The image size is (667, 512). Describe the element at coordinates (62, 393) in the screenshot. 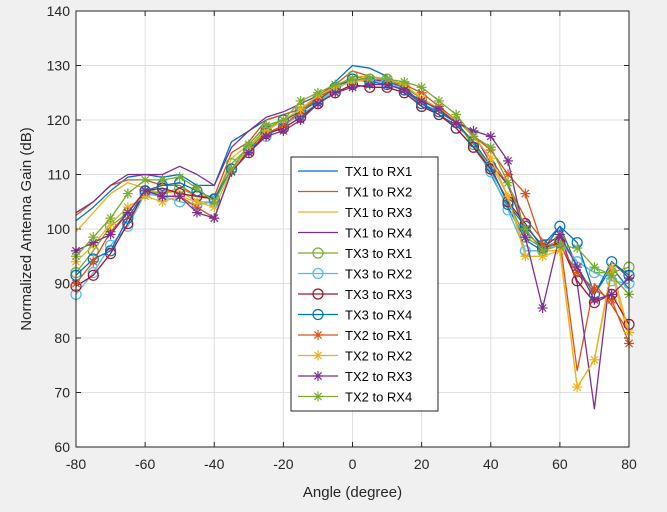

I see `y-tick-label: 70` at that location.